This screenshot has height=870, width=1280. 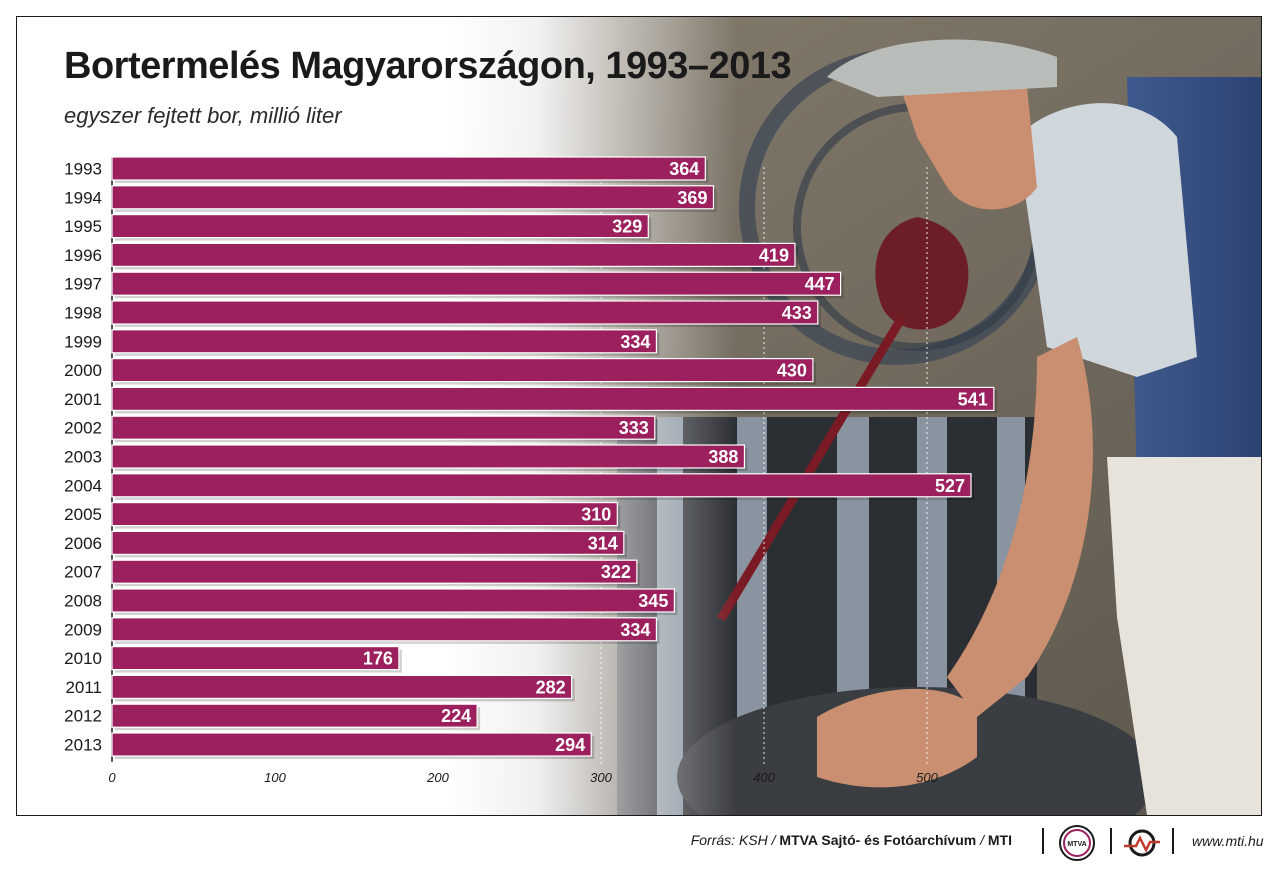 What do you see at coordinates (616, 572) in the screenshot?
I see `data-label: 322` at bounding box center [616, 572].